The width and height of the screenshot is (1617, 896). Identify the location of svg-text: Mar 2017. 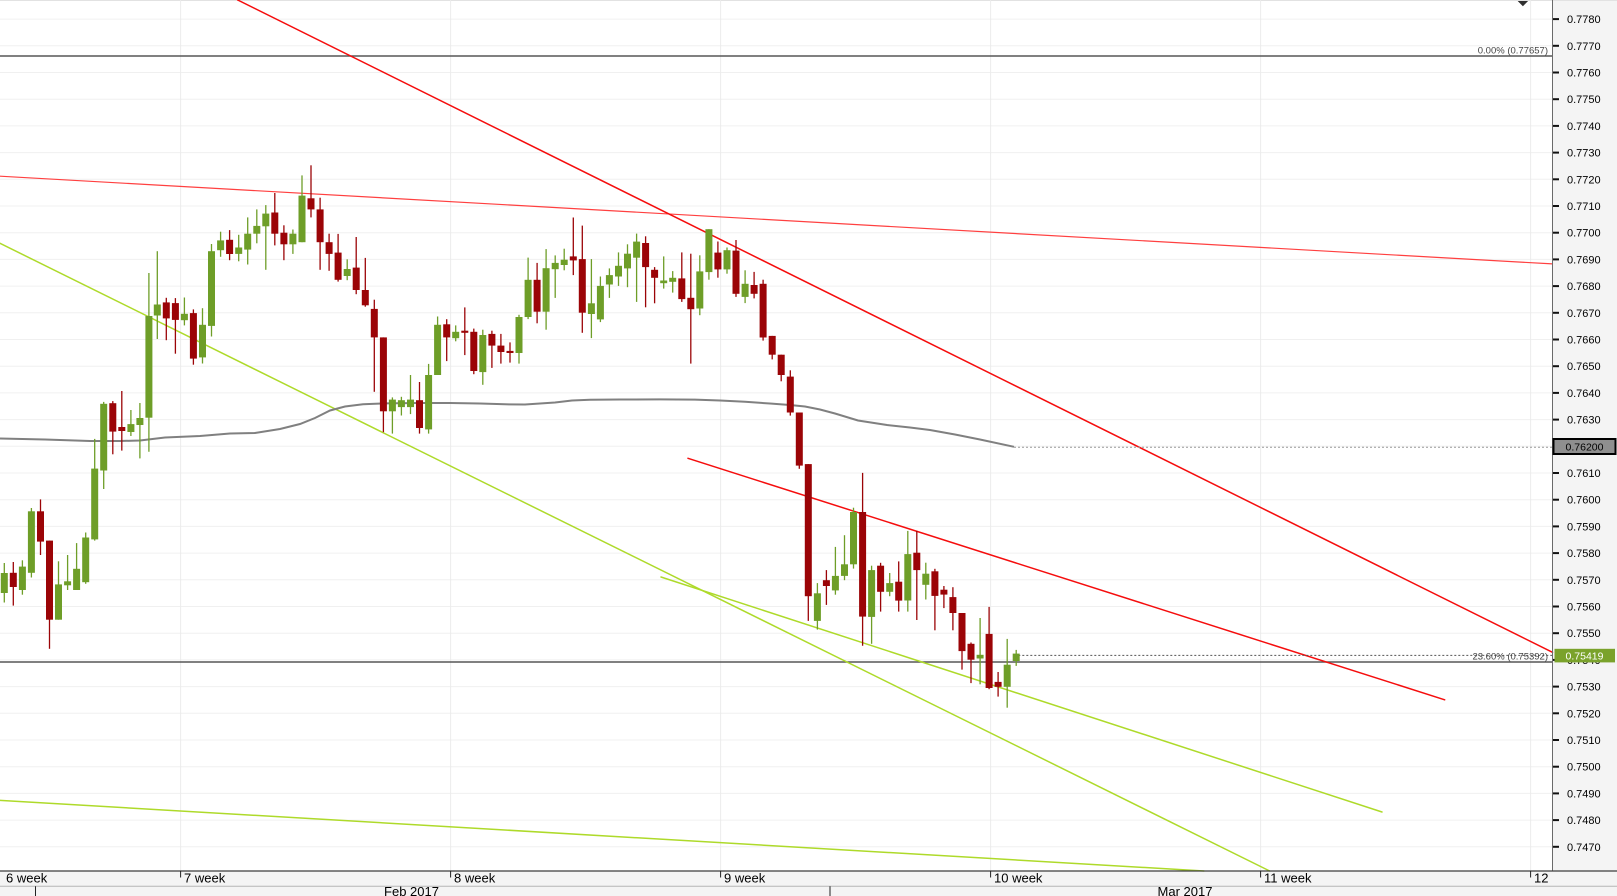
(1185, 890).